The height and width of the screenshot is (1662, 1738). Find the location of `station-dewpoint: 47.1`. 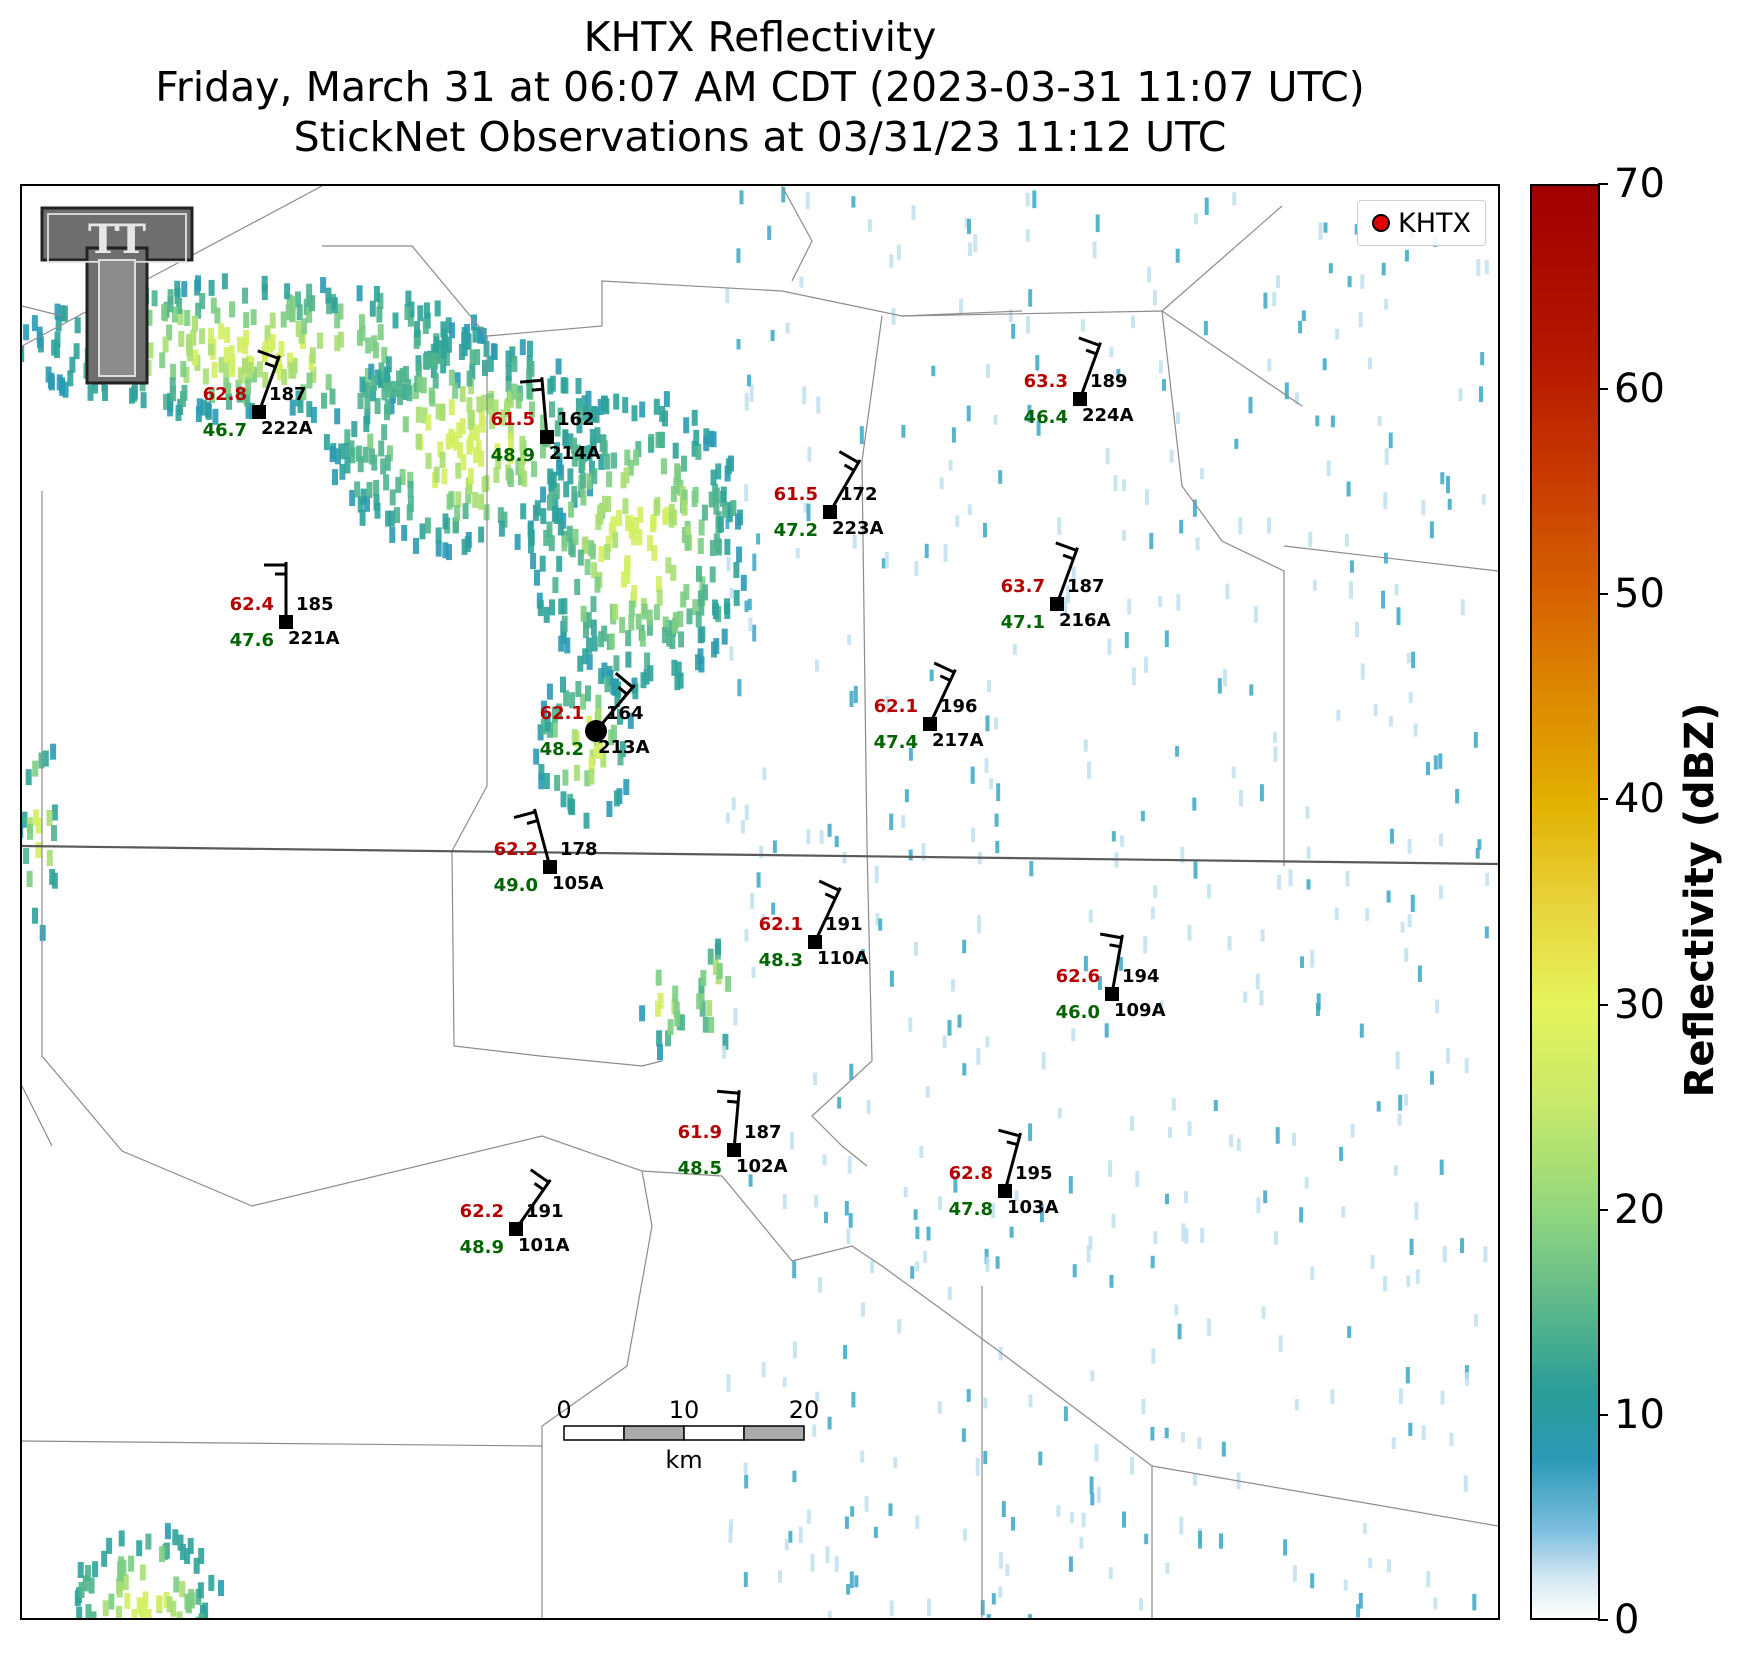

station-dewpoint: 47.1 is located at coordinates (1023, 622).